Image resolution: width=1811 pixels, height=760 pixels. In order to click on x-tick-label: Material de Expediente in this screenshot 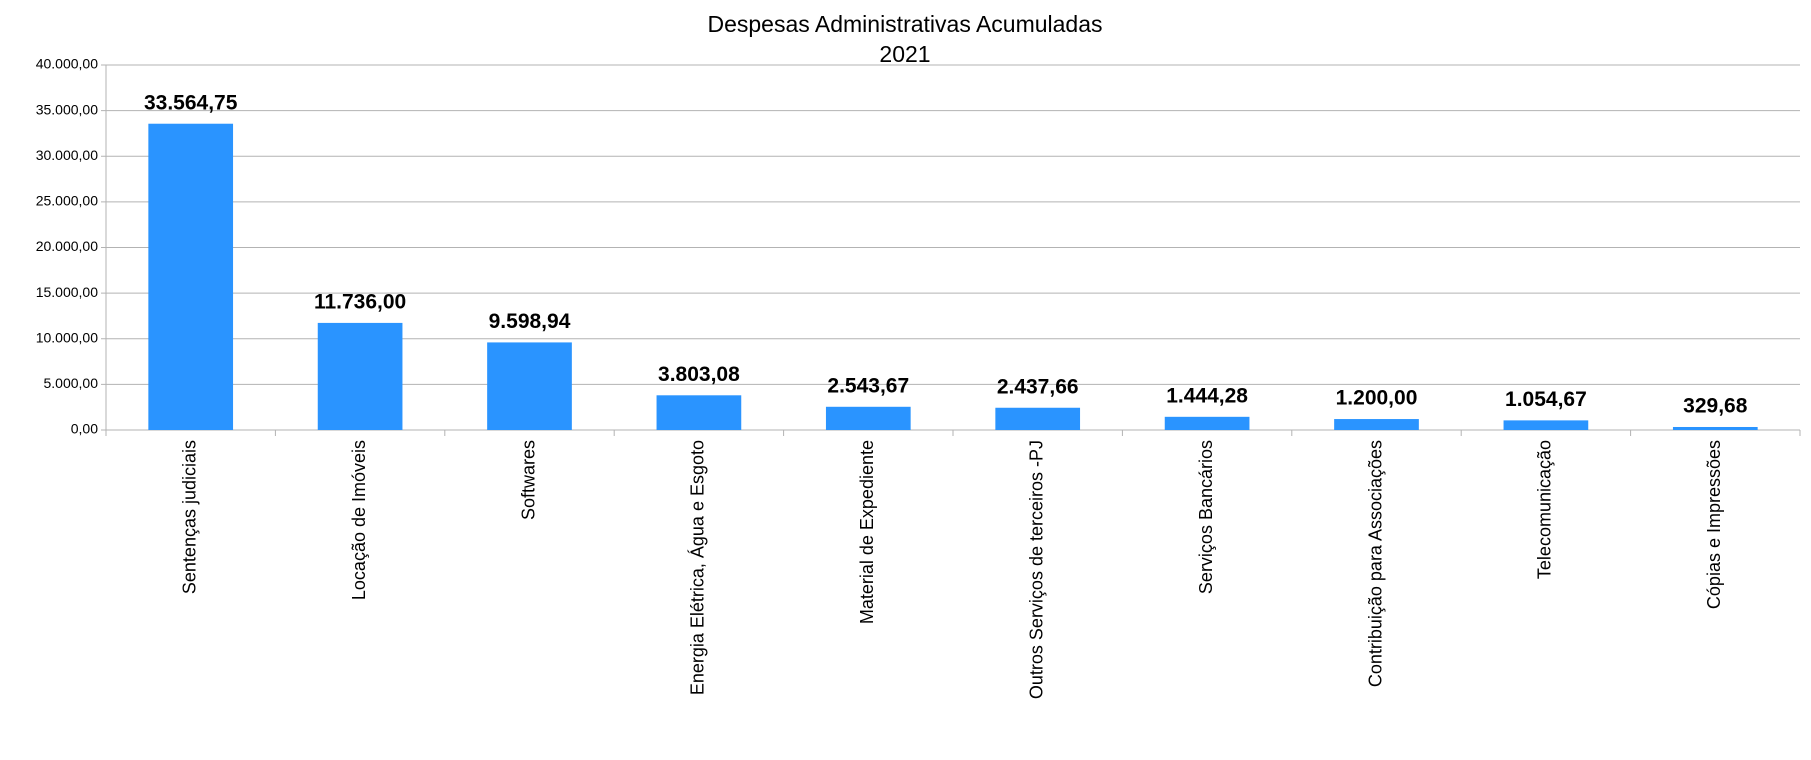, I will do `click(867, 532)`.